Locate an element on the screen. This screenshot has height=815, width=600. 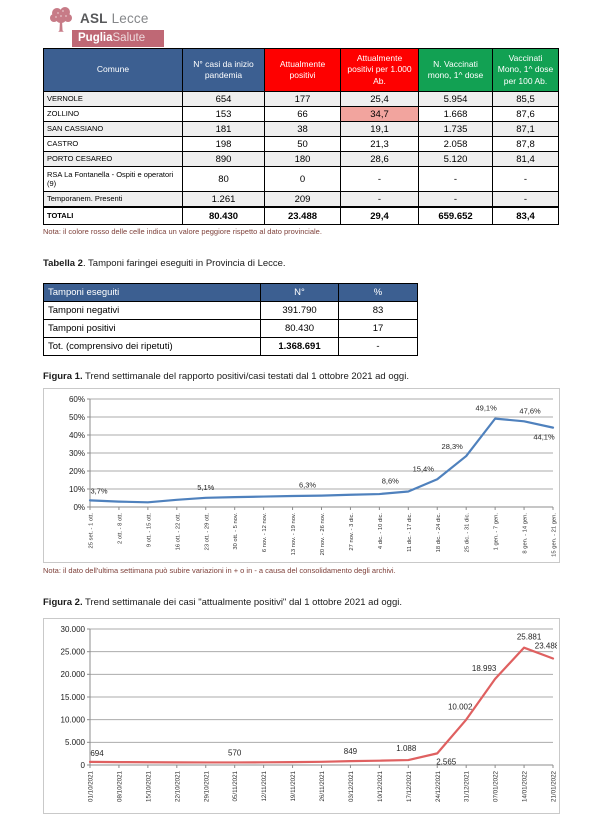
svg-text: 60% is located at coordinates (77, 399).